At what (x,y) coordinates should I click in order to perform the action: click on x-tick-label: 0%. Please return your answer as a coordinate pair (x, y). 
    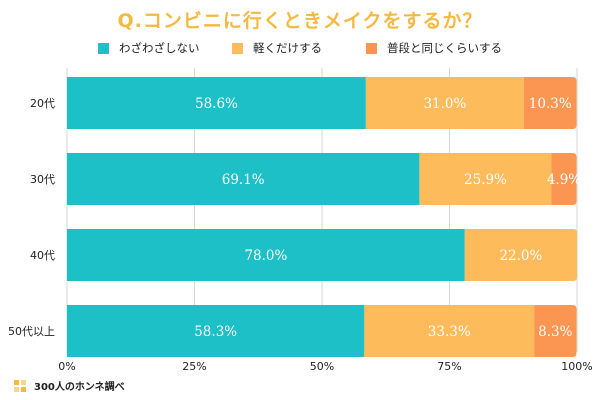
    Looking at the image, I should click on (66, 366).